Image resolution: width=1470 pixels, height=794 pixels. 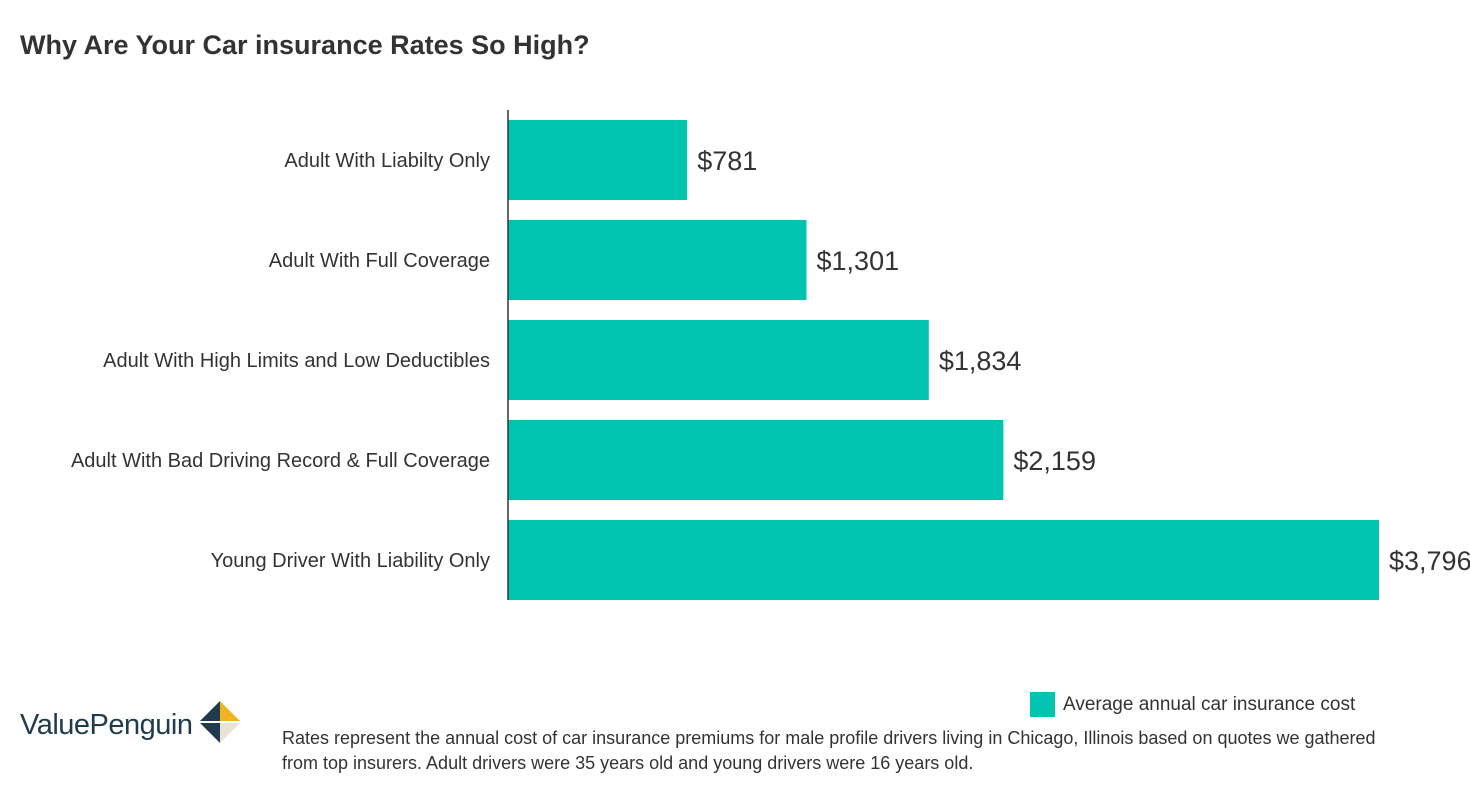 I want to click on penguin-logo-icon, so click(x=220, y=722).